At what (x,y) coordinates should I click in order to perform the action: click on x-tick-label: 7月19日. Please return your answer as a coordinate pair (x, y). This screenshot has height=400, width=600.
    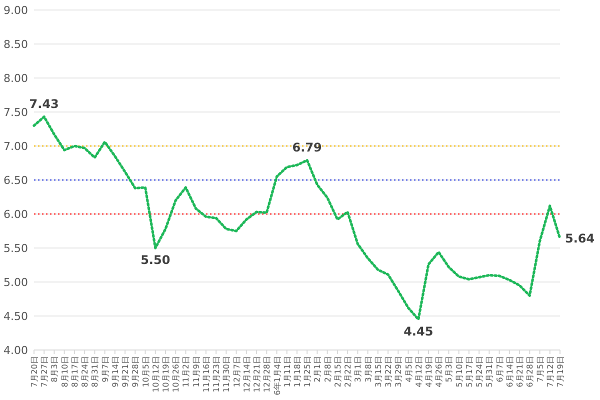
    Looking at the image, I should click on (560, 372).